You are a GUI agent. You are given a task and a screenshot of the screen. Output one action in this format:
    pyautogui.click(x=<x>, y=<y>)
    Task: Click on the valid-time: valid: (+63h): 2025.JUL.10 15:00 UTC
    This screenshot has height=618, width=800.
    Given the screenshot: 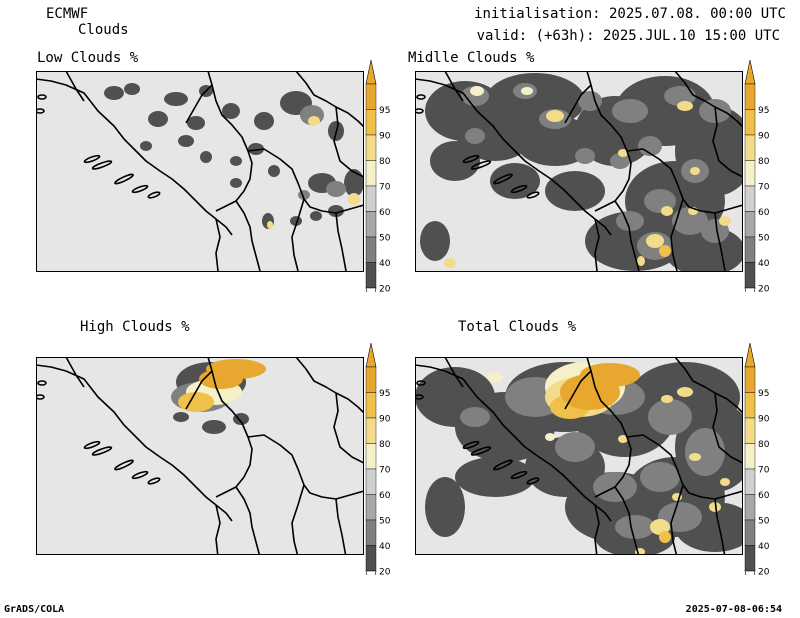 What is the action you would take?
    pyautogui.click(x=628, y=36)
    